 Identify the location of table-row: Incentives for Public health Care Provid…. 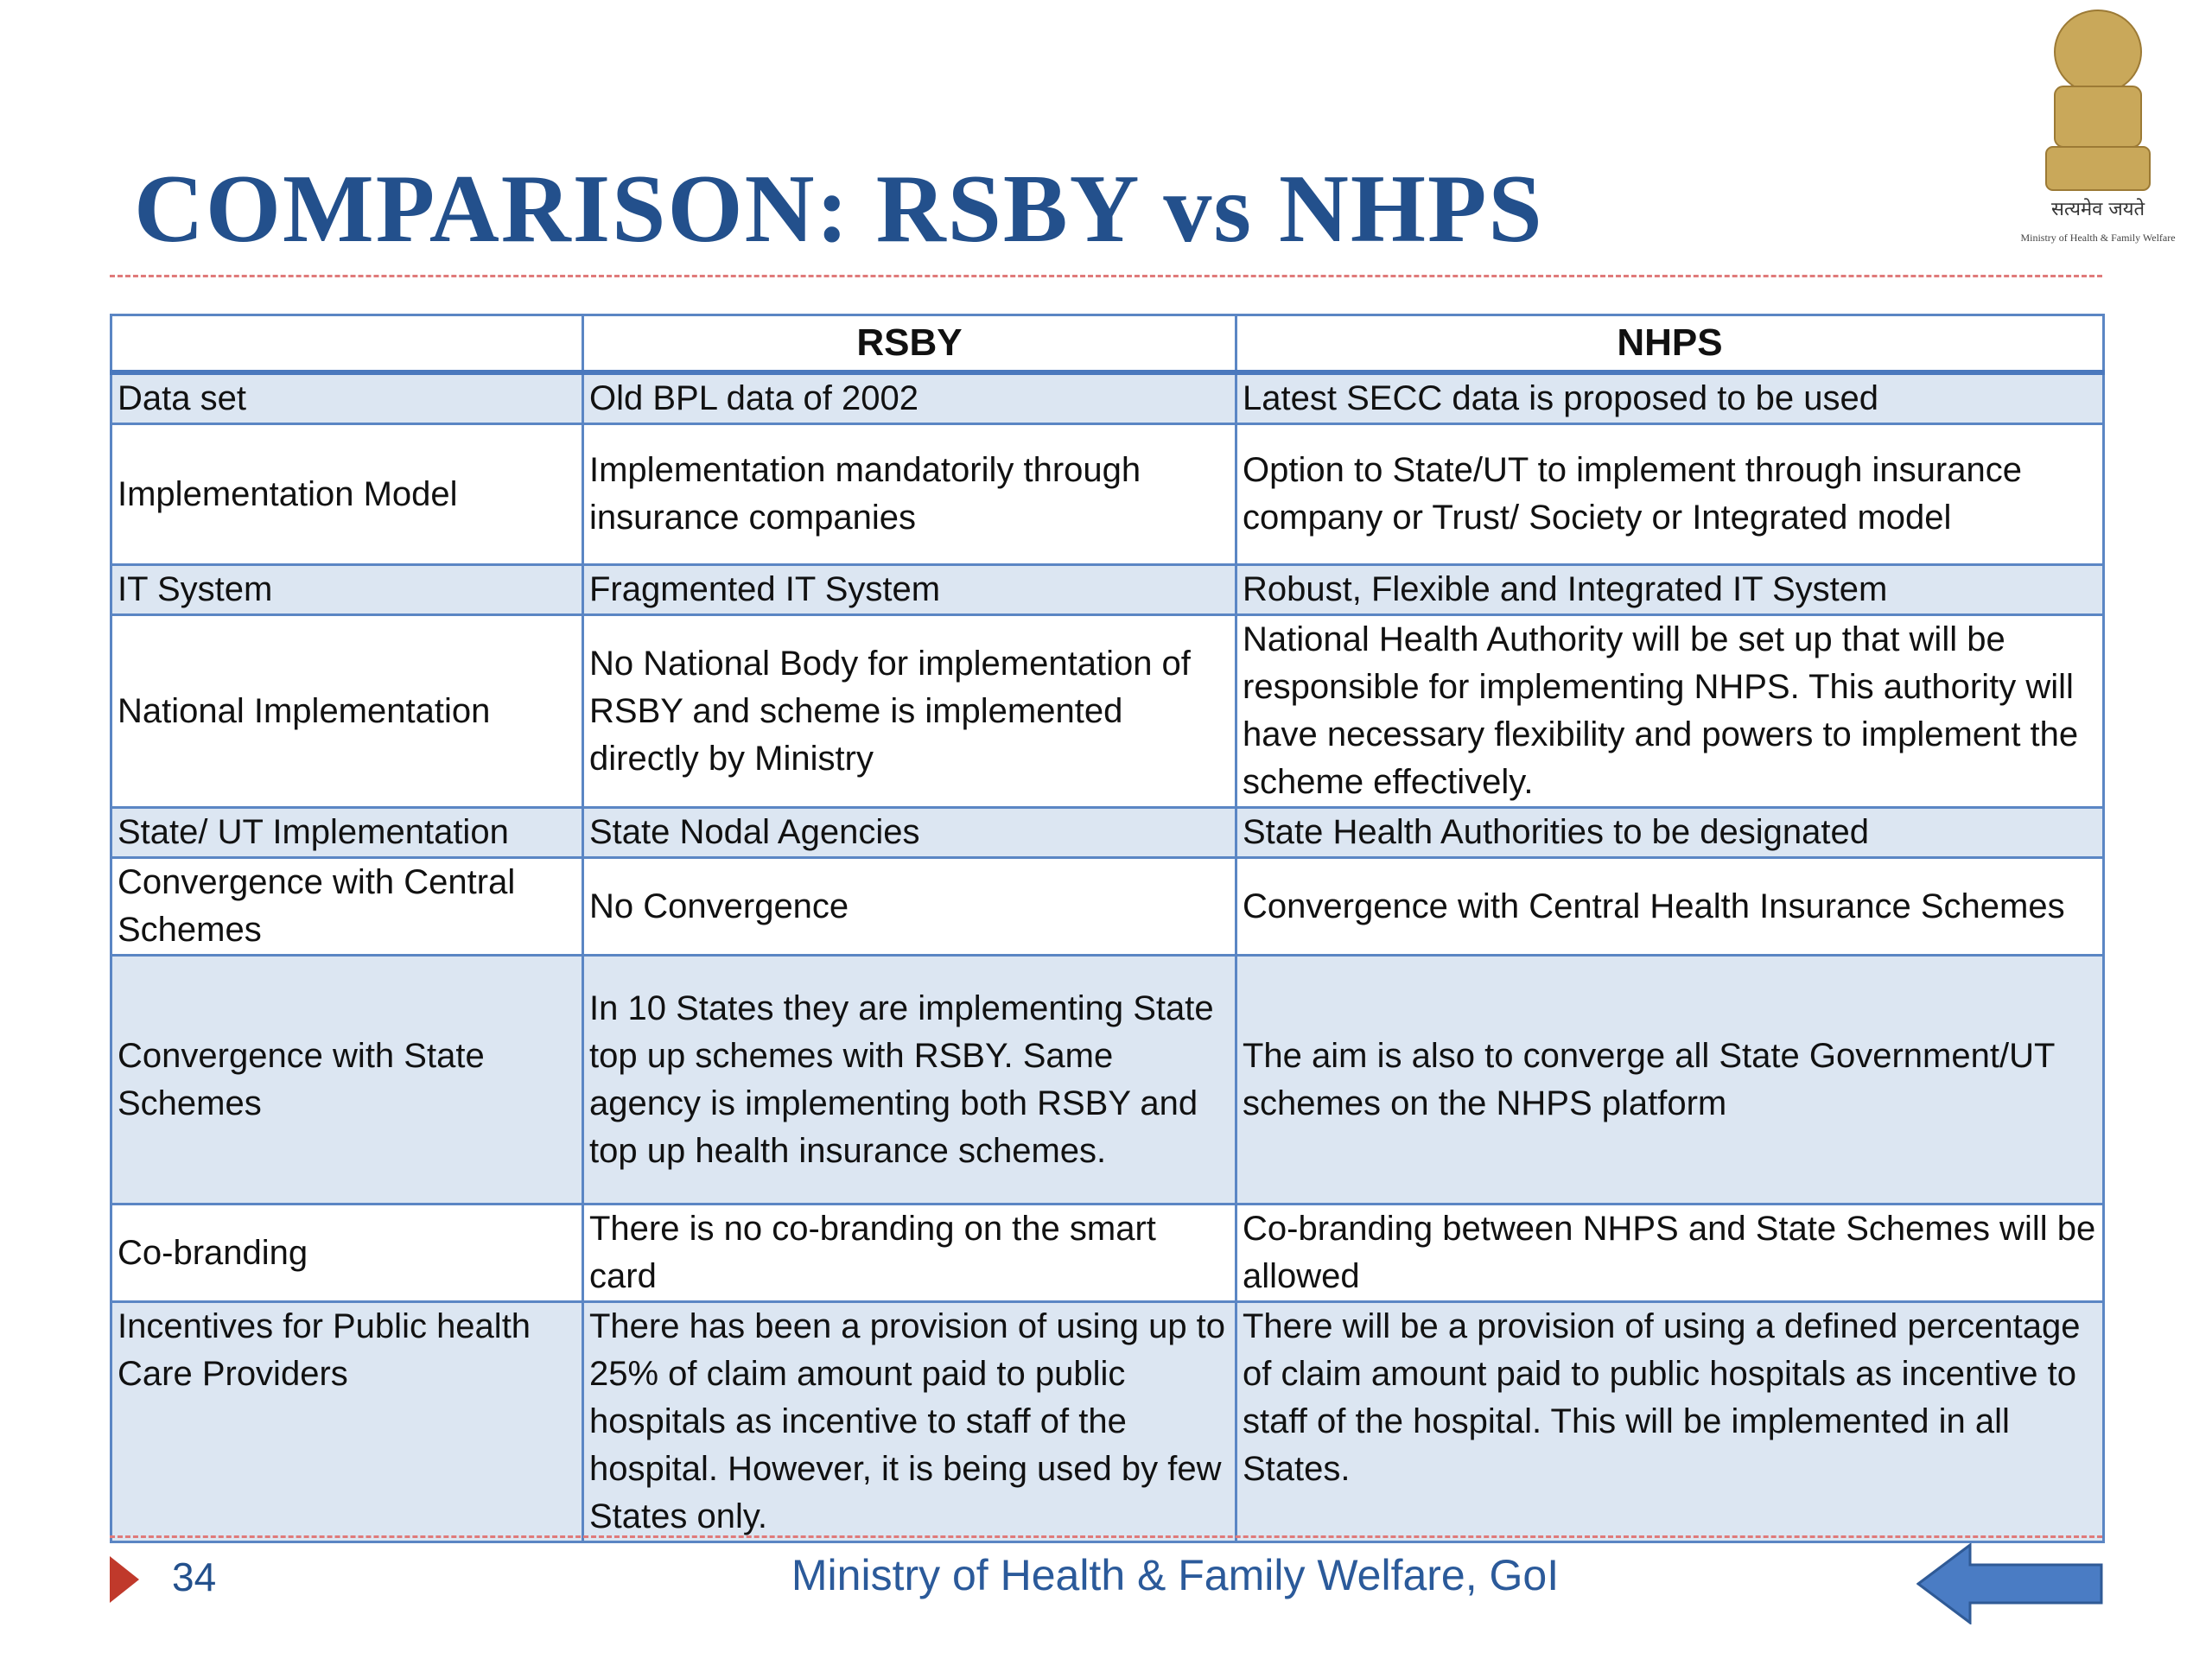
(1107, 1421).